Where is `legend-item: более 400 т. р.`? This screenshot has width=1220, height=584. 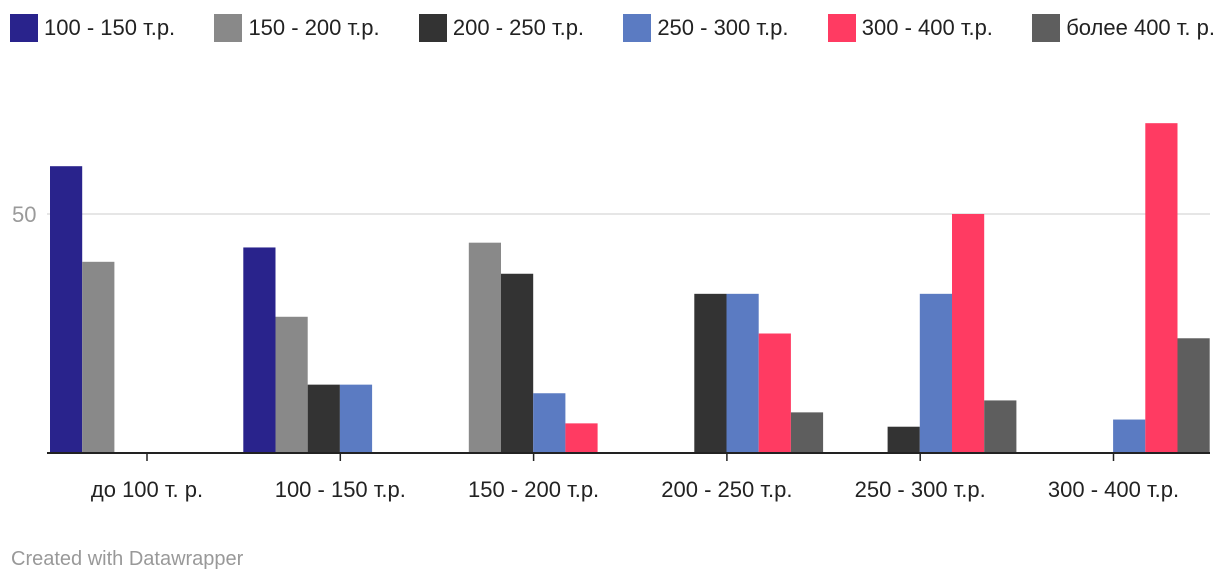
legend-item: более 400 т. р. is located at coordinates (1123, 28).